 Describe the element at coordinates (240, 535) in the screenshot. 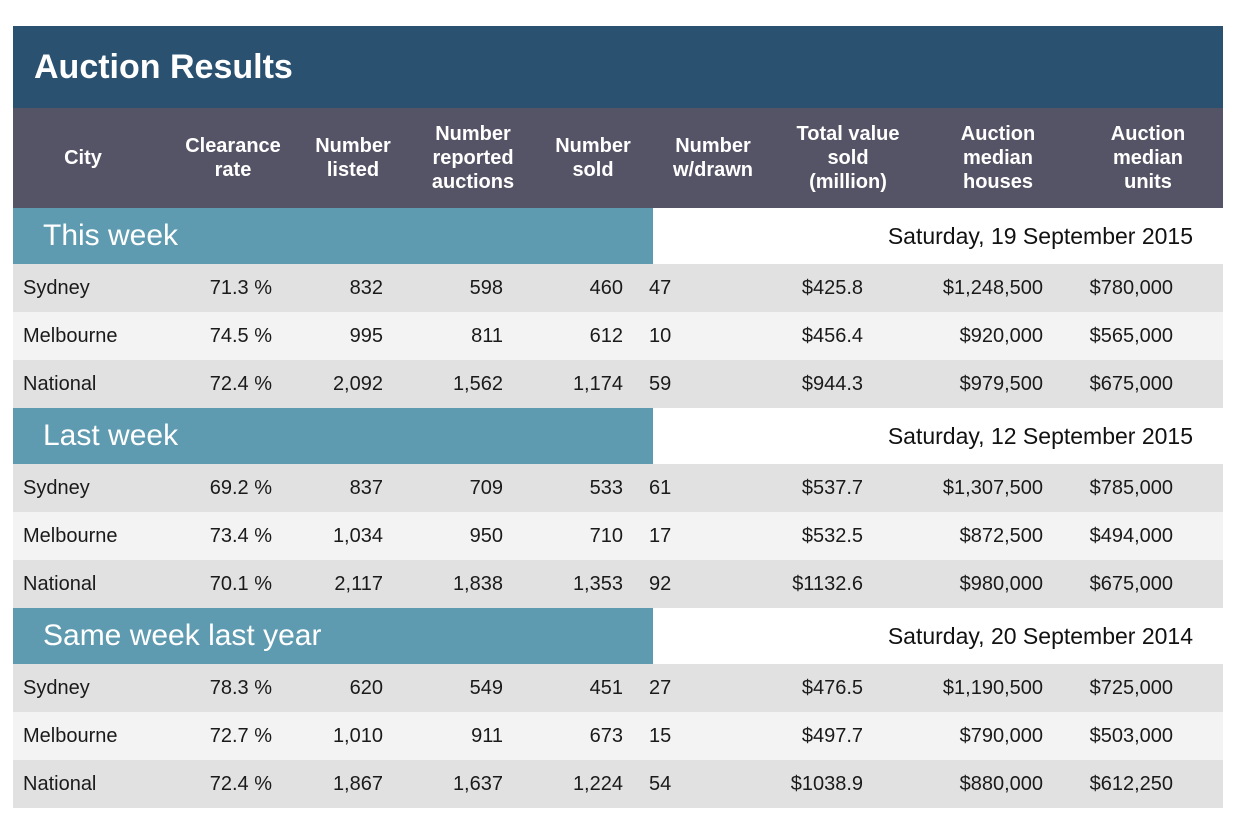

I see `cell-clearance-rate: 73.4 %` at that location.